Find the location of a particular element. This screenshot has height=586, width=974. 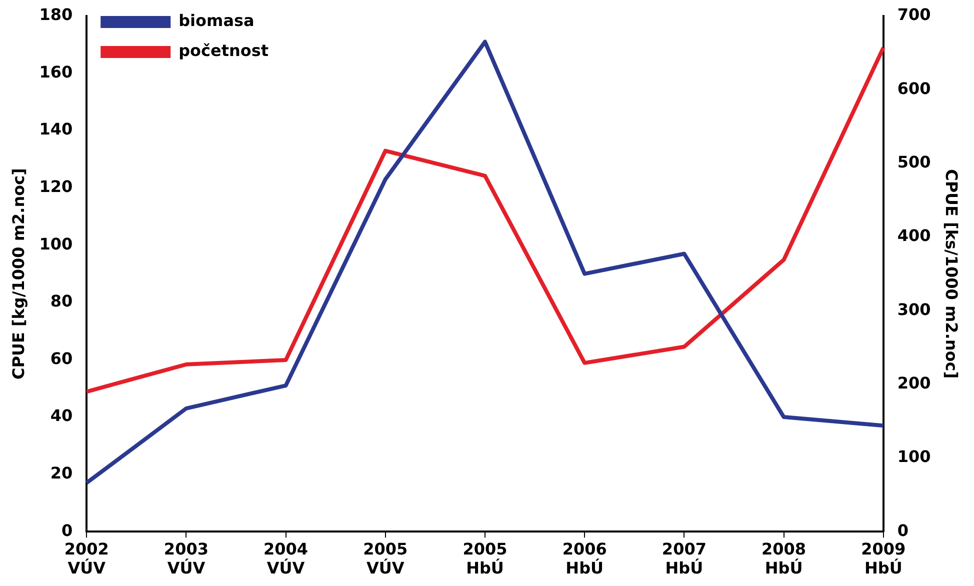

y2-tick-label: 600 is located at coordinates (914, 88).